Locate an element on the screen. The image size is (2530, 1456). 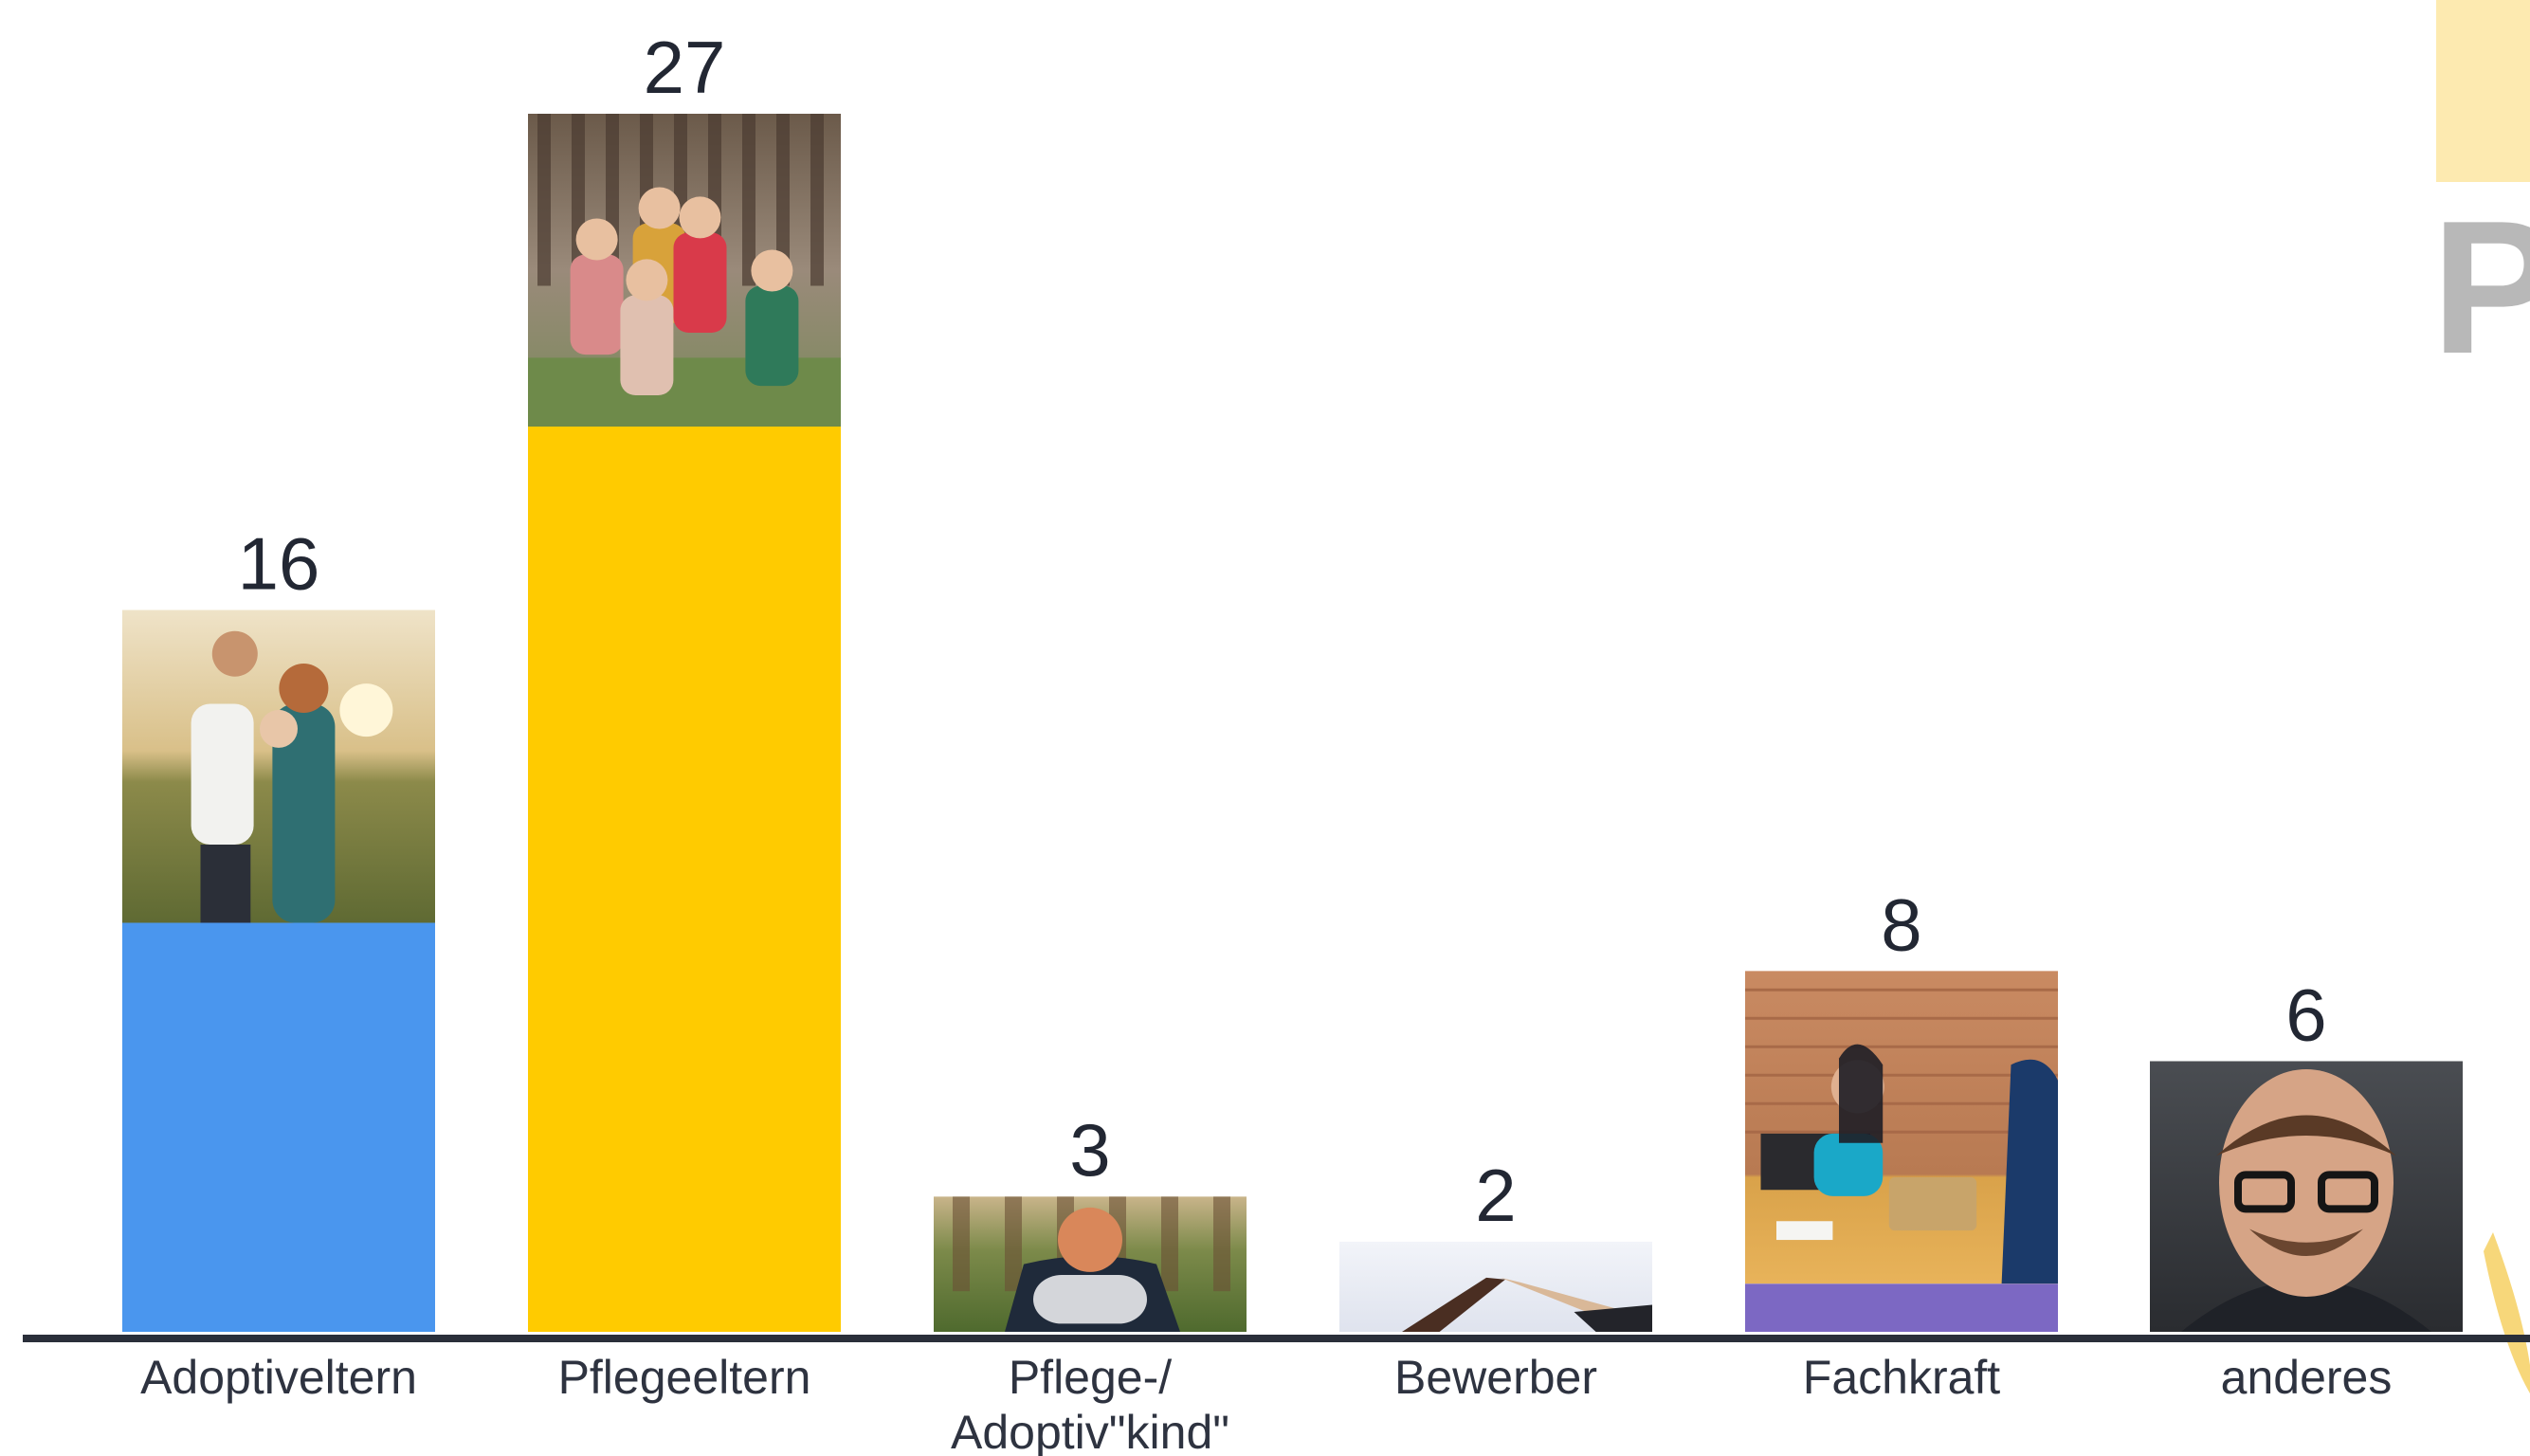
holding-hands-photo is located at coordinates (1495, 1286).